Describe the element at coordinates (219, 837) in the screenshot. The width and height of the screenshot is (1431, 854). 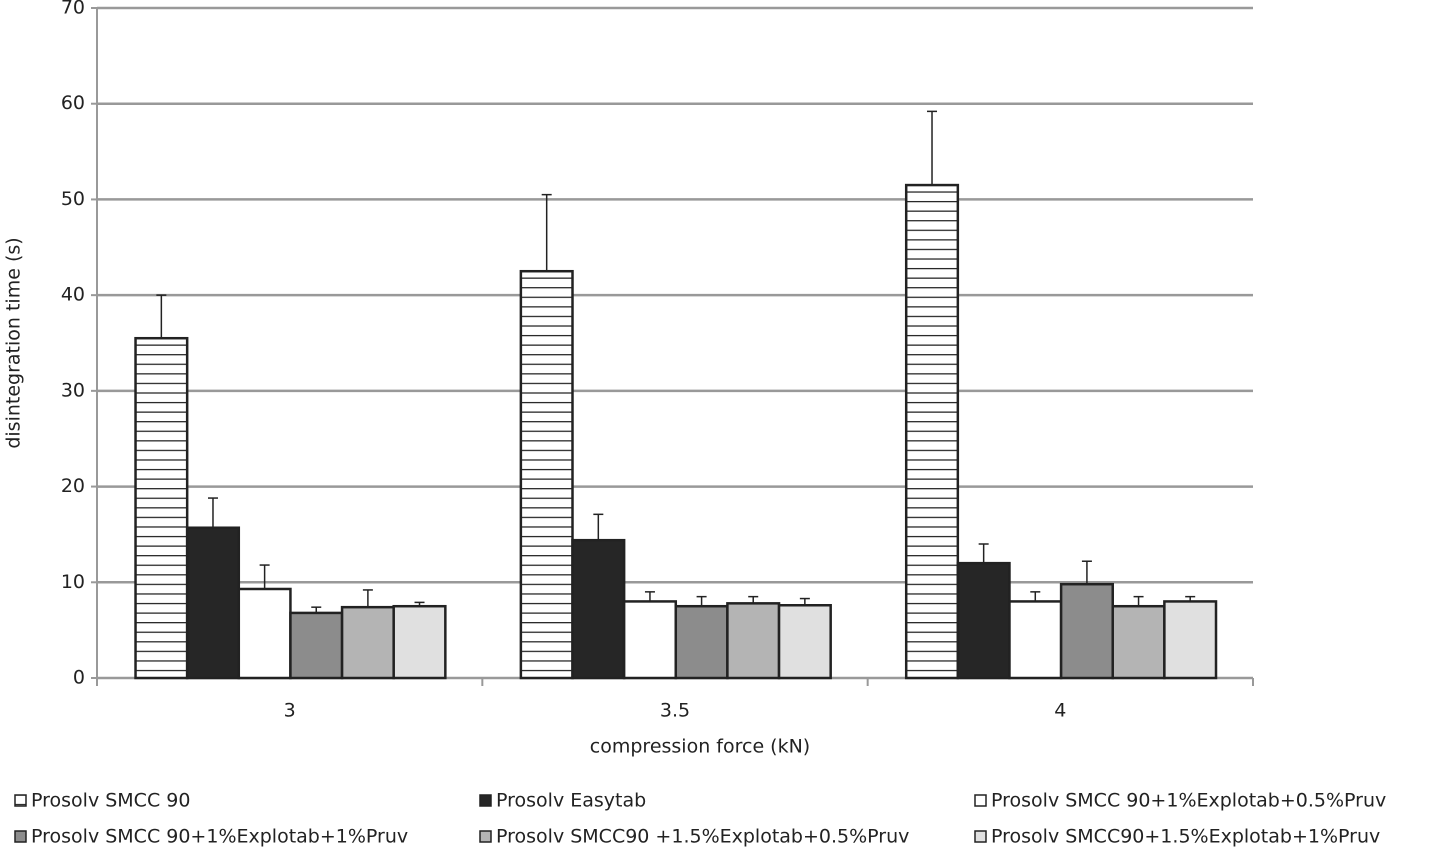
I see `legend-label: Prosolv SMCC 90+1%Explotab+1%Pruv` at that location.